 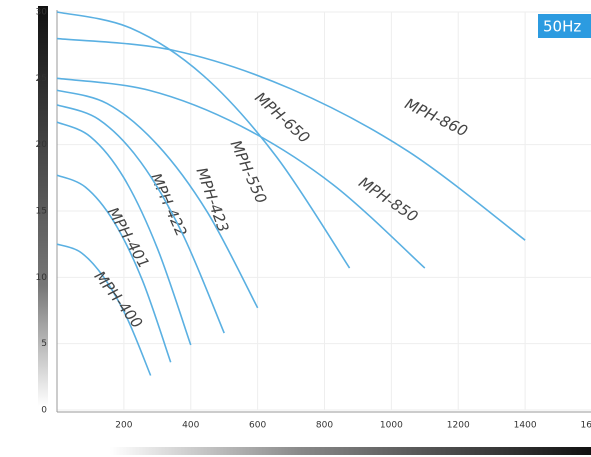 I want to click on x-tick-label: 400, so click(x=190, y=426).